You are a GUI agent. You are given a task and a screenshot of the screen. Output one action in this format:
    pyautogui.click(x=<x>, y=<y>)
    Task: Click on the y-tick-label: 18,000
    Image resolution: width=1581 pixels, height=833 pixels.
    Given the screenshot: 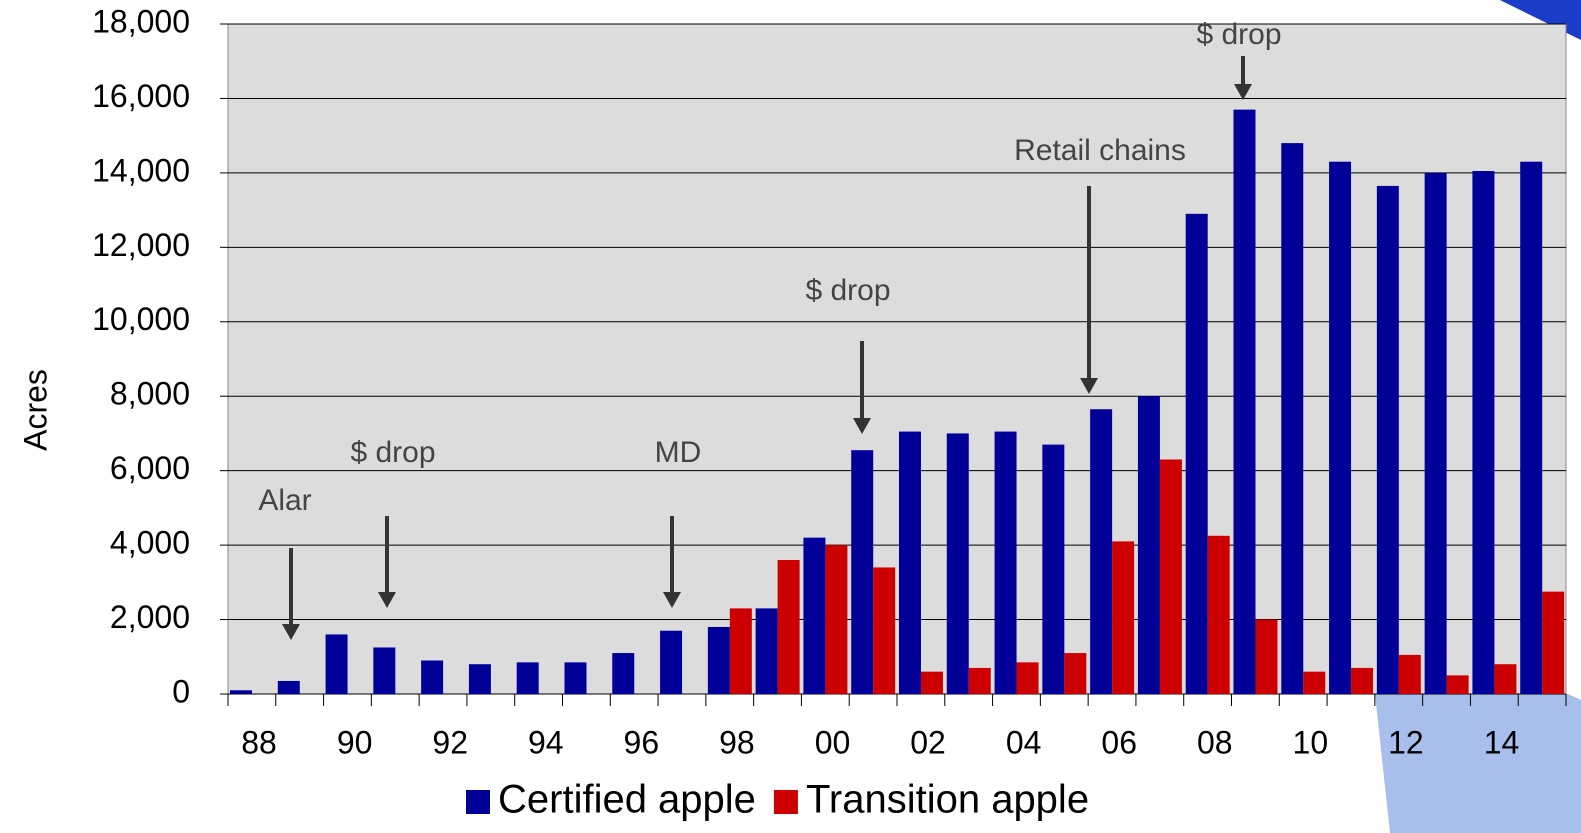 What is the action you would take?
    pyautogui.click(x=141, y=21)
    